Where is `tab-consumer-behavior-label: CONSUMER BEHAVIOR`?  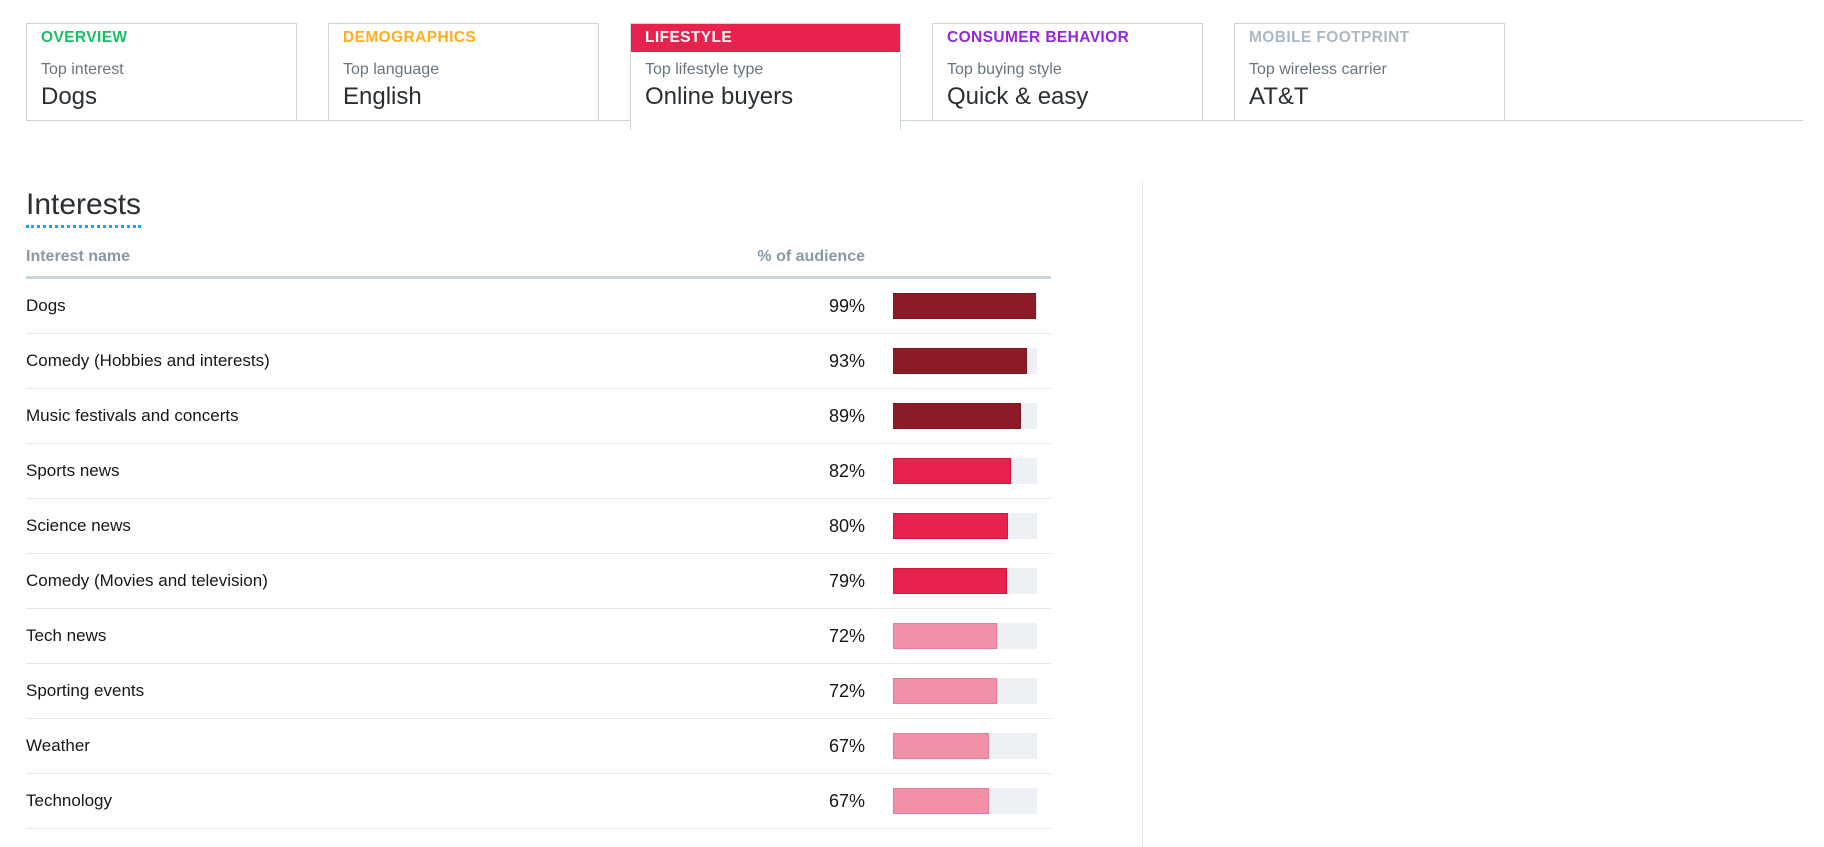 tab-consumer-behavior-label: CONSUMER BEHAVIOR is located at coordinates (1038, 37).